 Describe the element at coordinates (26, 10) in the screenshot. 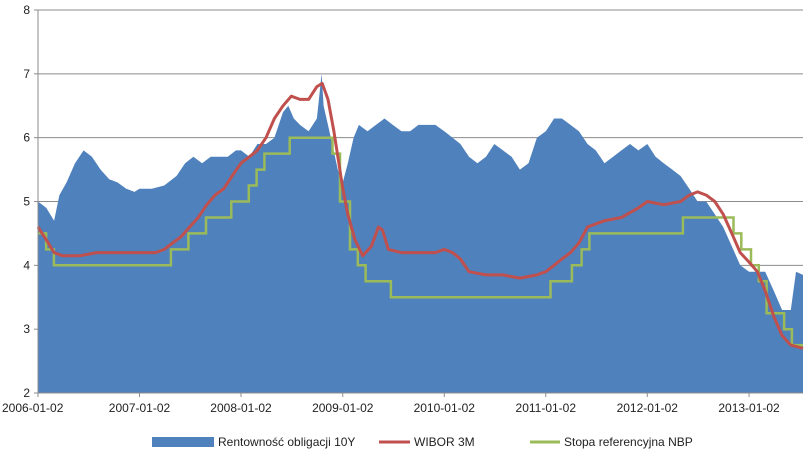

I see `y-tick-label: 8` at that location.